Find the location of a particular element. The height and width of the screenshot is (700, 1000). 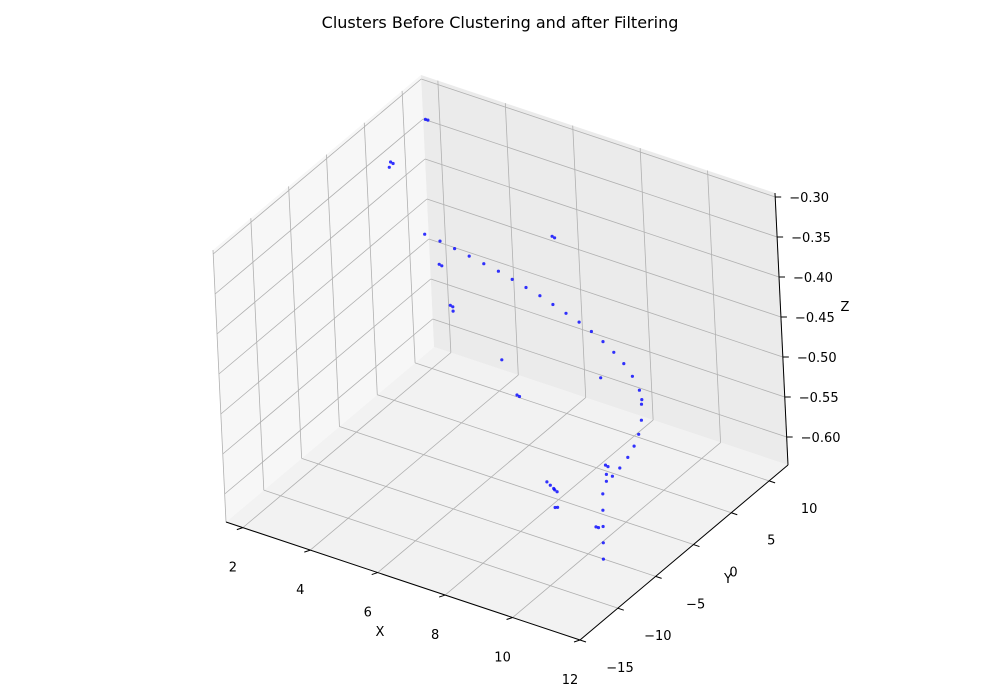

z-axis-label: Z is located at coordinates (845, 307).